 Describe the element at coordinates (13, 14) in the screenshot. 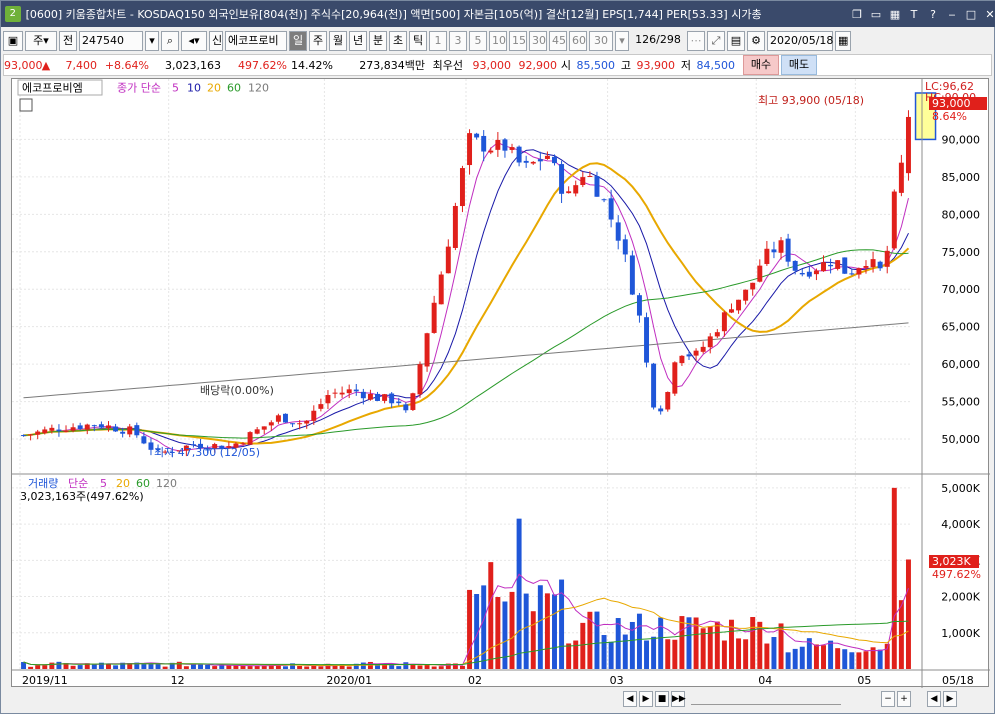

I see `app-icon: 2` at that location.